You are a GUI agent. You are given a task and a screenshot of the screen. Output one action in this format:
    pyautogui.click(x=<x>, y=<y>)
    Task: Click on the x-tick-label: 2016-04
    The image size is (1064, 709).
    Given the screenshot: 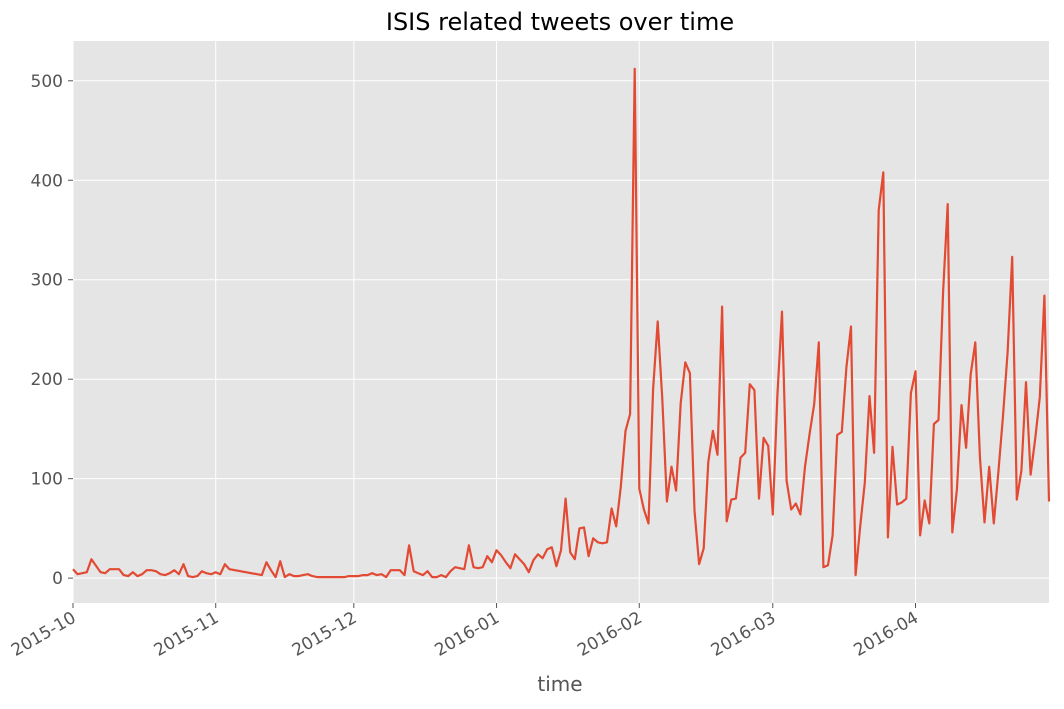 What is the action you would take?
    pyautogui.click(x=886, y=634)
    